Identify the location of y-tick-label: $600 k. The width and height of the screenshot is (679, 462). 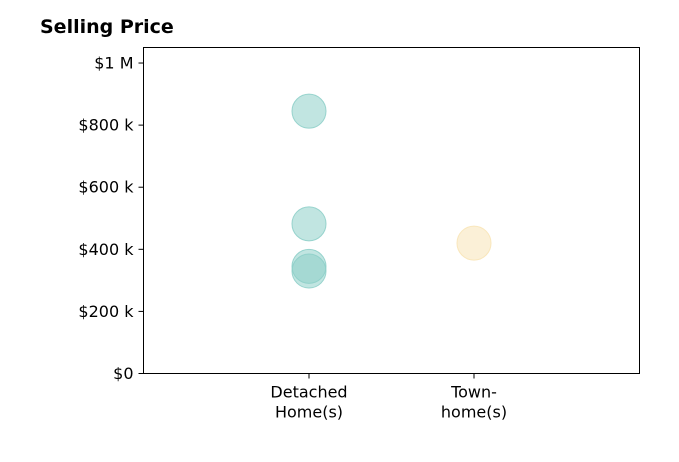
(106, 187).